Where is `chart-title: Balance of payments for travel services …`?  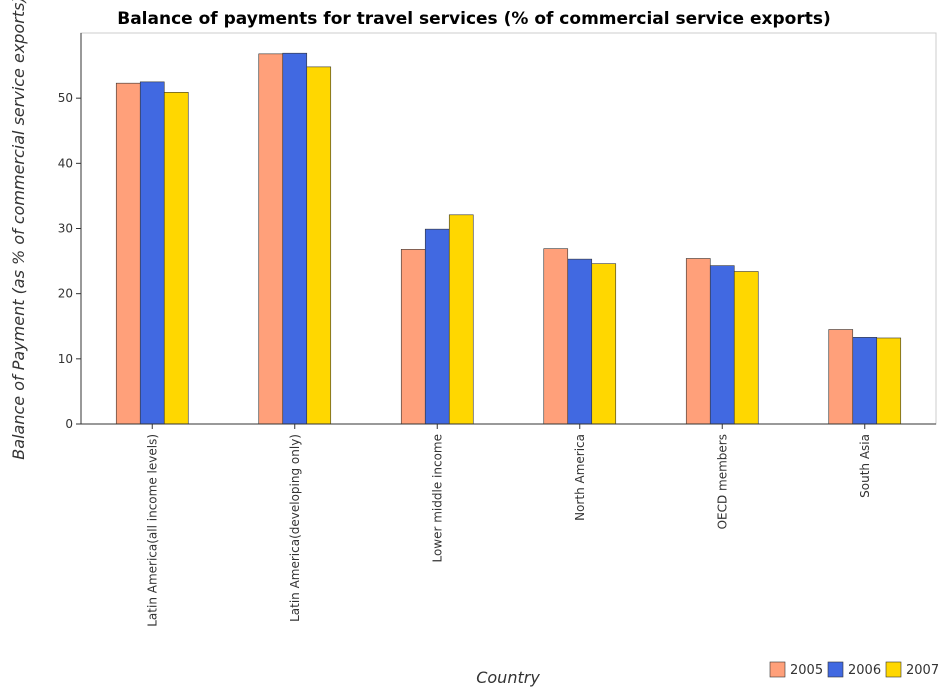 chart-title: Balance of payments for travel services … is located at coordinates (474, 19).